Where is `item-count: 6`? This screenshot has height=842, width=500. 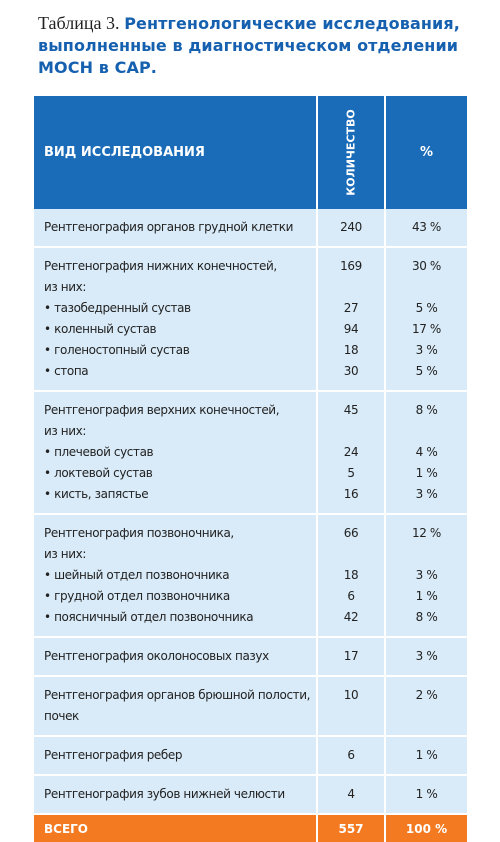 item-count: 6 is located at coordinates (351, 755).